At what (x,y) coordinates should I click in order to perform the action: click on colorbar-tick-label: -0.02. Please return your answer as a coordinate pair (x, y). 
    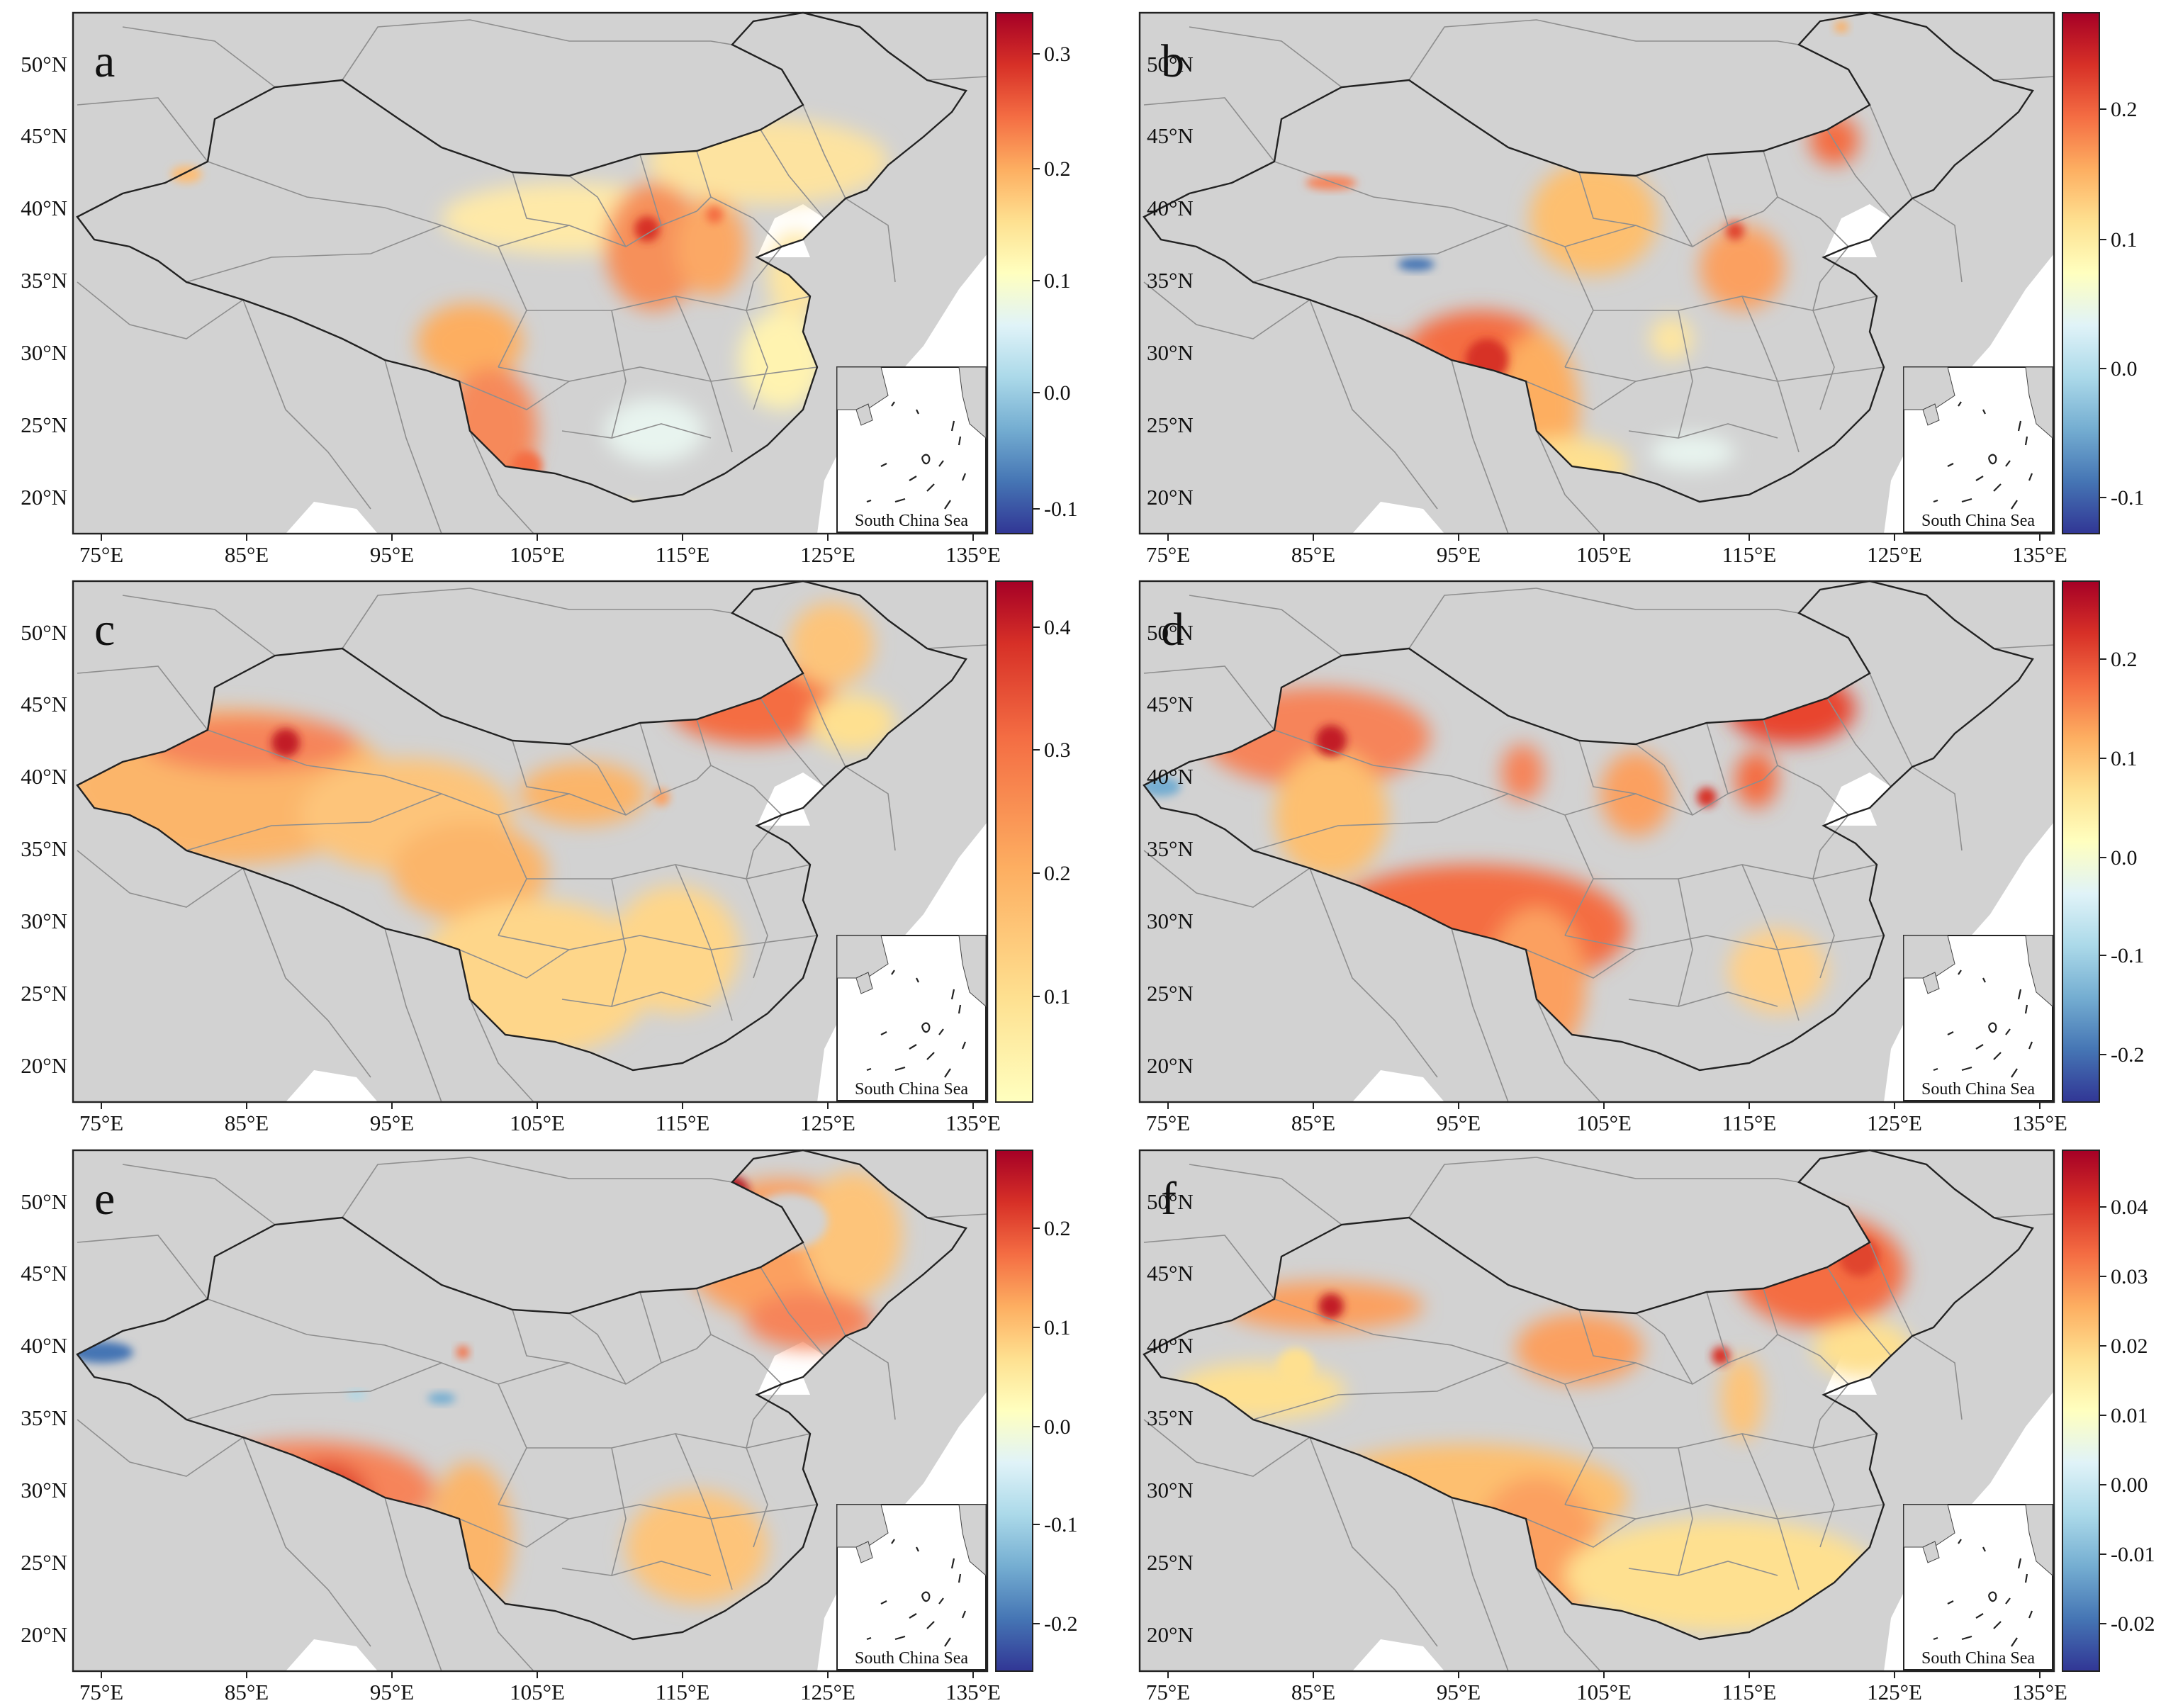
    Looking at the image, I should click on (2133, 1624).